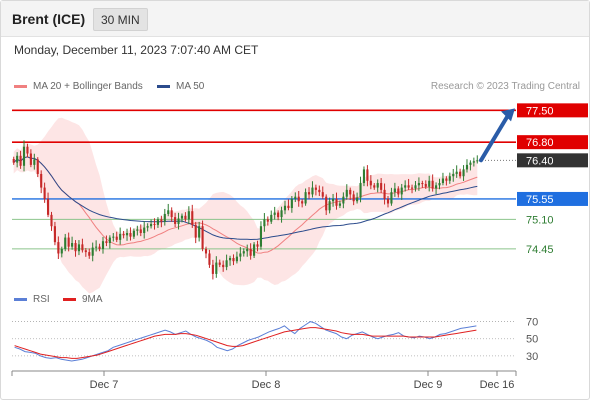 This screenshot has height=400, width=590. Describe the element at coordinates (540, 111) in the screenshot. I see `resistance-label-0: 77.50` at that location.